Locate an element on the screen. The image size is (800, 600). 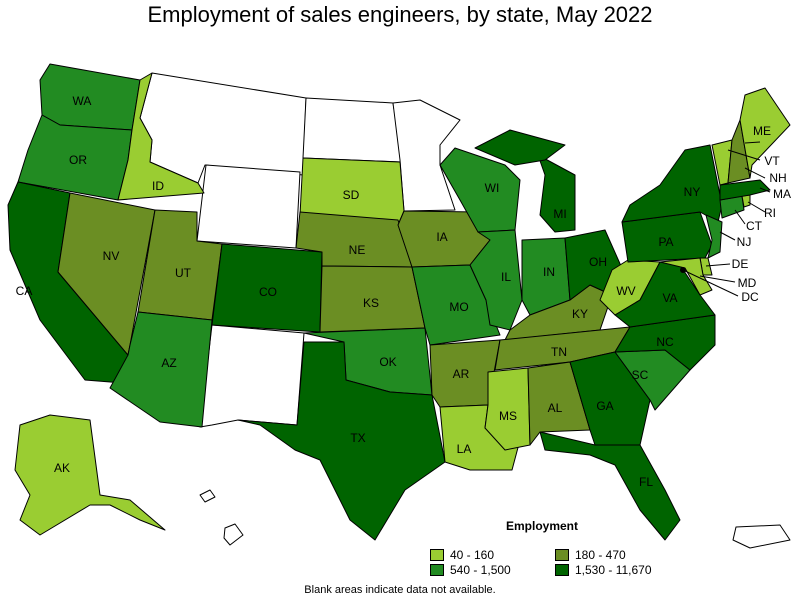
label-OK: OK is located at coordinates (387, 362).